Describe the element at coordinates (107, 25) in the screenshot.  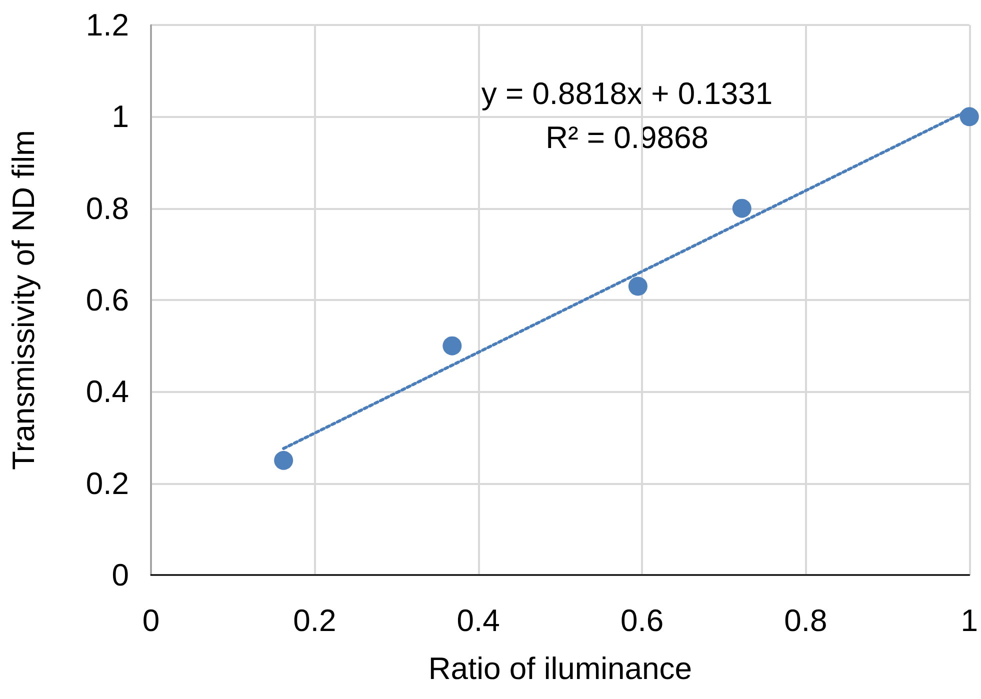
I see `y-tick-label: 1.2` at that location.